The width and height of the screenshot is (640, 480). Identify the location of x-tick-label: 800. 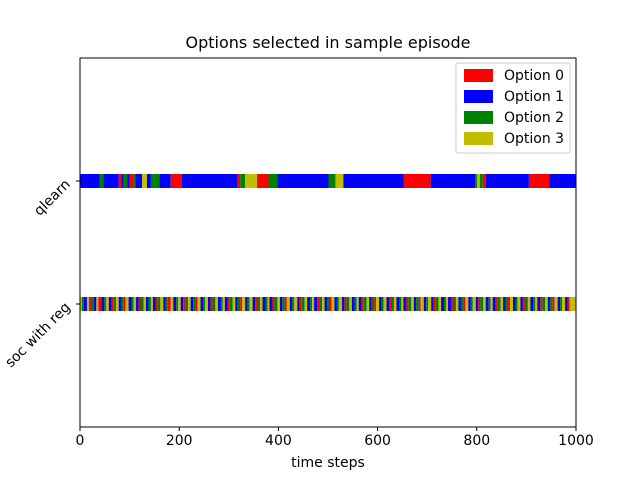
(476, 441).